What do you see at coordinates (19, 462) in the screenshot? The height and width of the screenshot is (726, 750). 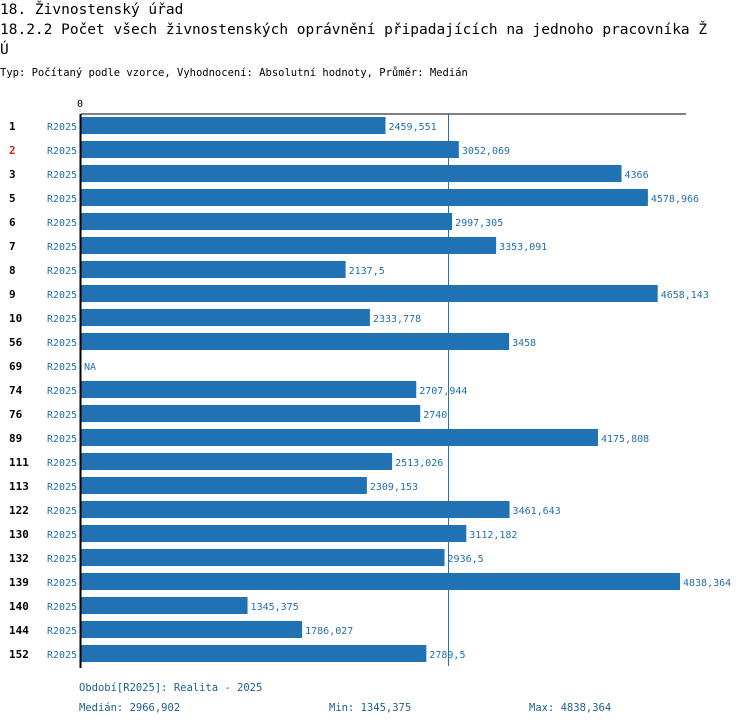 I see `row-id-label: 111` at bounding box center [19, 462].